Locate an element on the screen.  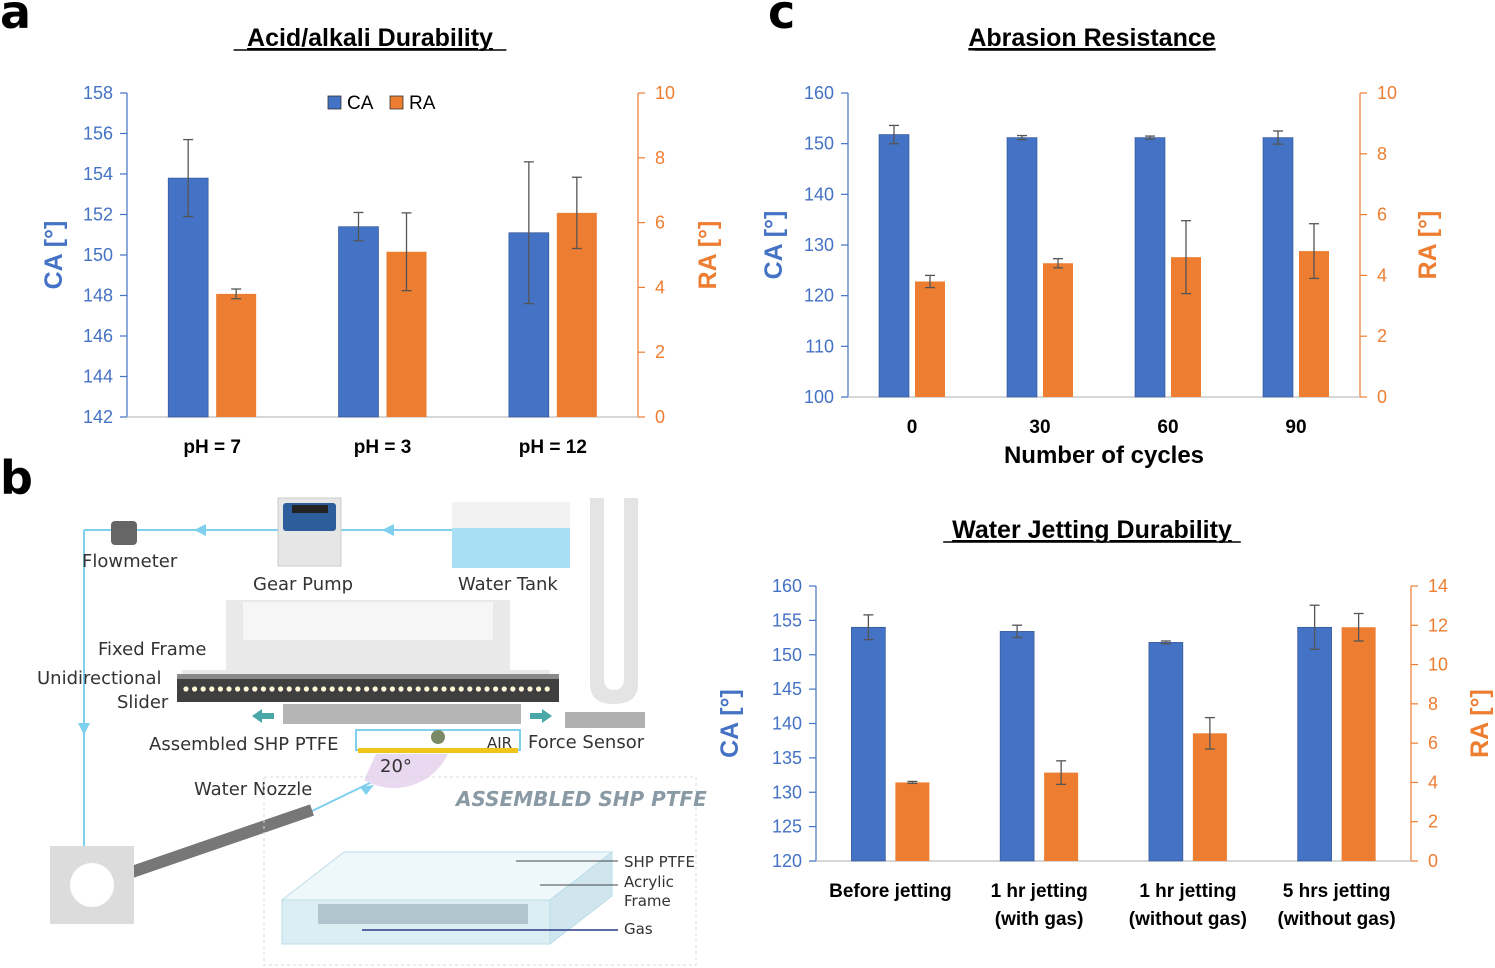
housing-port-icon is located at coordinates (92, 885).